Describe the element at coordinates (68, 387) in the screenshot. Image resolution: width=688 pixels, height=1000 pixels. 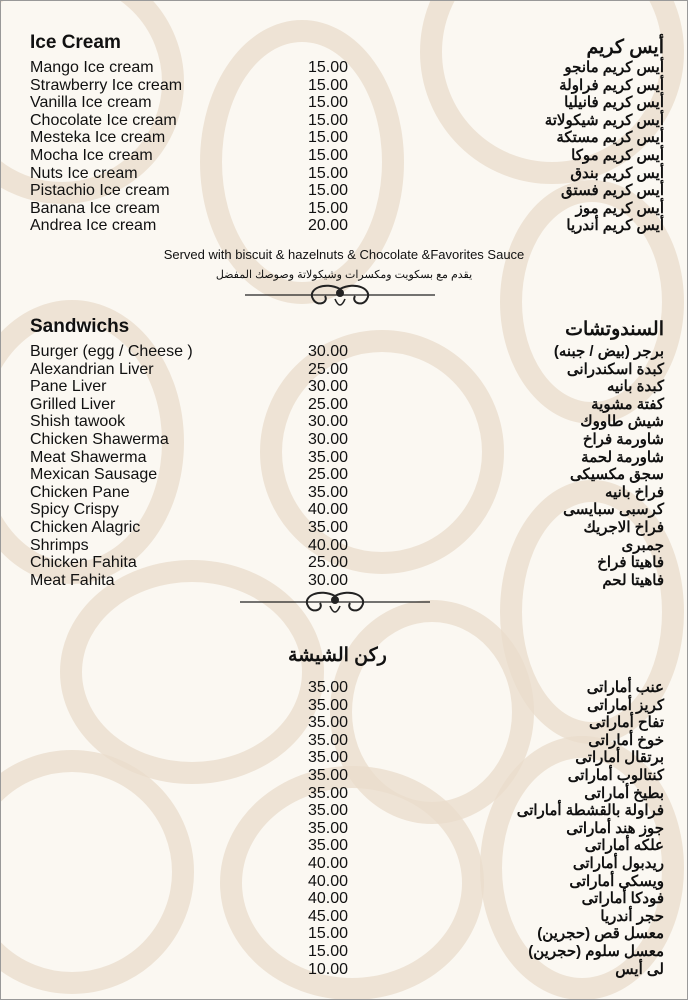
I see `item-name: Pane Liver` at that location.